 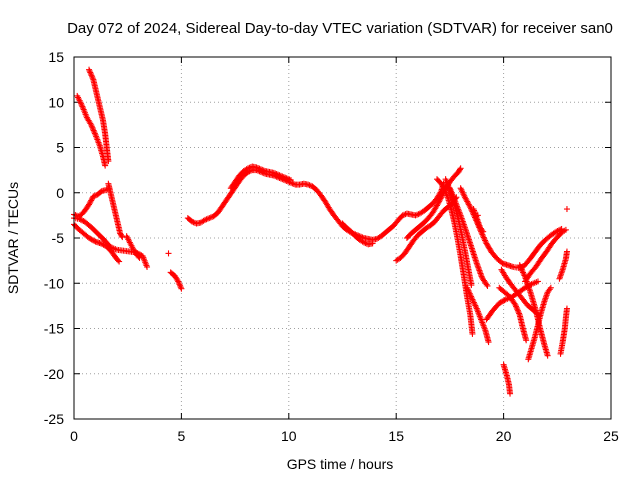 I want to click on x-tick-label: 5, so click(x=182, y=436).